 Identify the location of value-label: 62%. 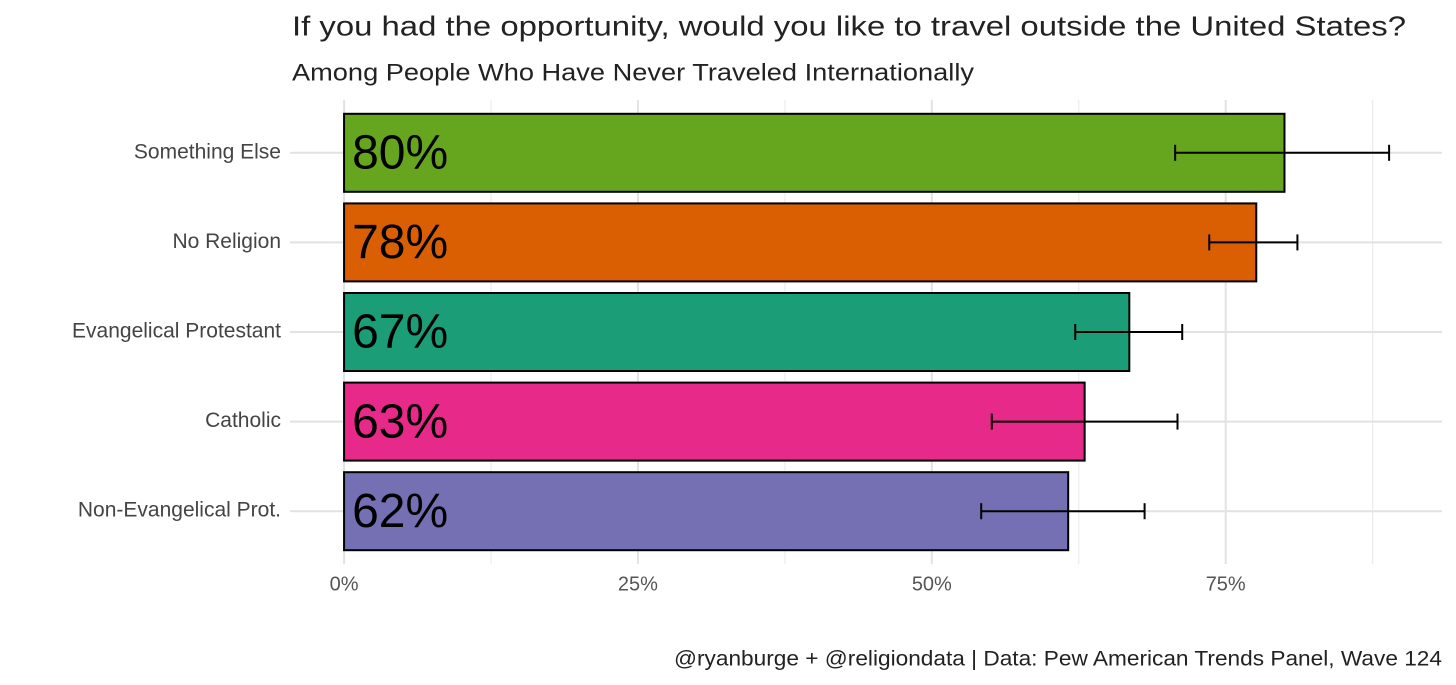
(400, 511).